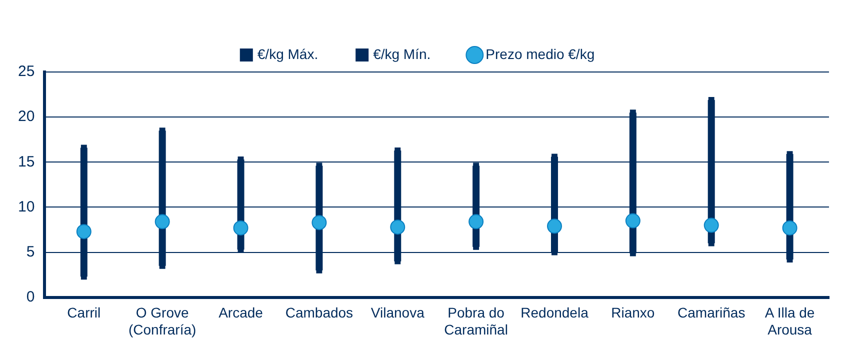 Image resolution: width=857 pixels, height=355 pixels. What do you see at coordinates (84, 312) in the screenshot?
I see `x-tick-label: Carril` at bounding box center [84, 312].